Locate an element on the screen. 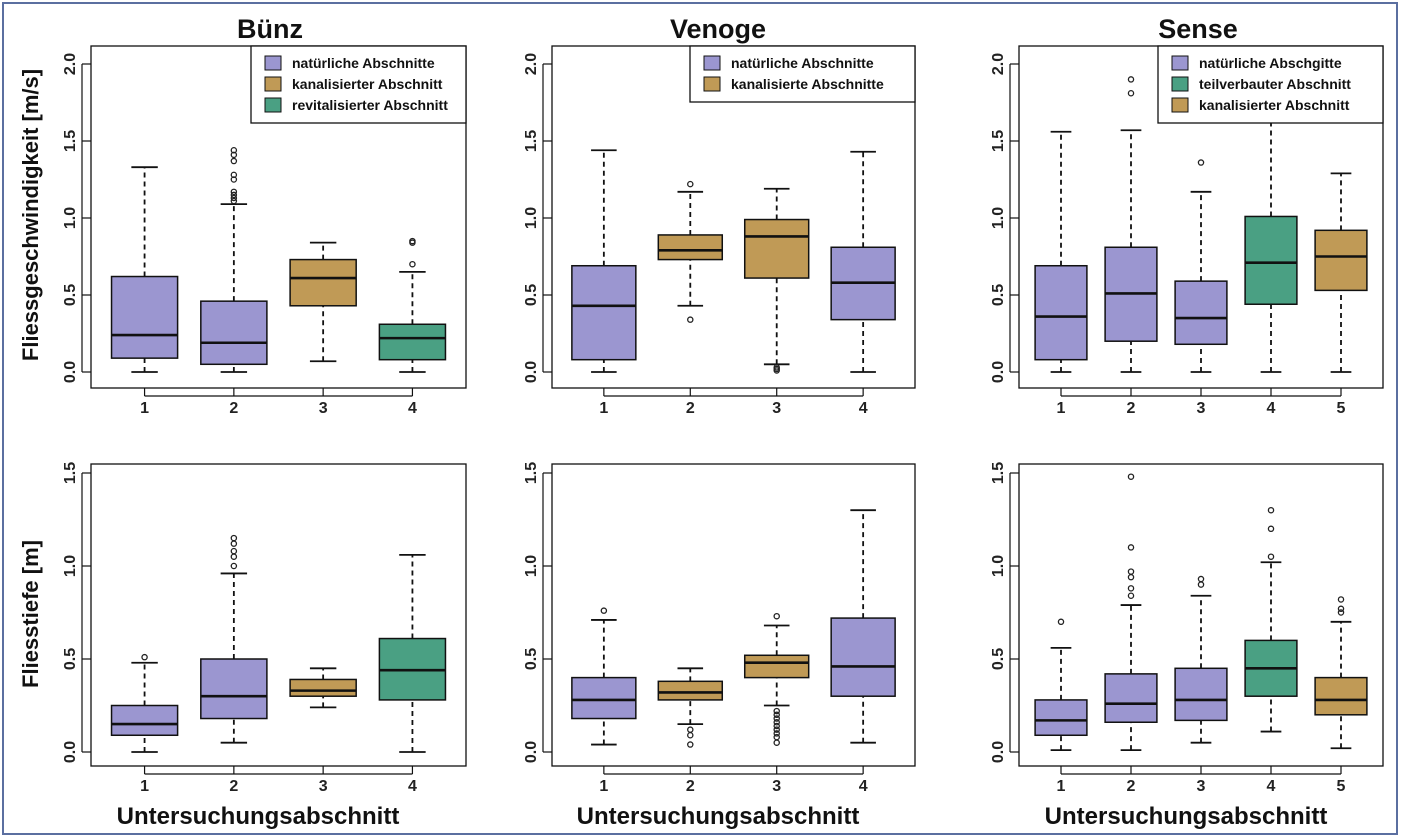 The image size is (1402, 839). legend-label: natürliche Abschgitte is located at coordinates (1270, 63).